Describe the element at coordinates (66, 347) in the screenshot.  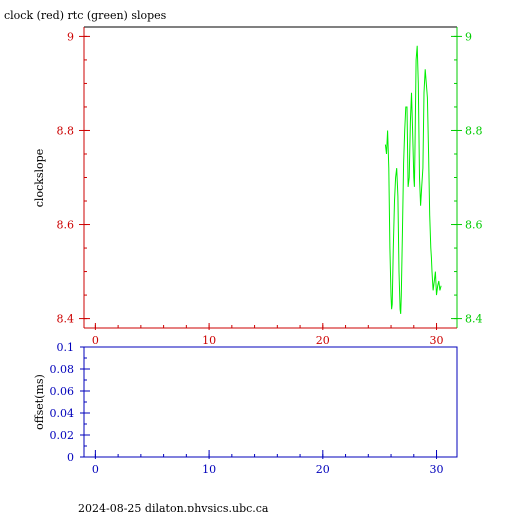
I see `bottom-y-tick-label: 0.1` at that location.